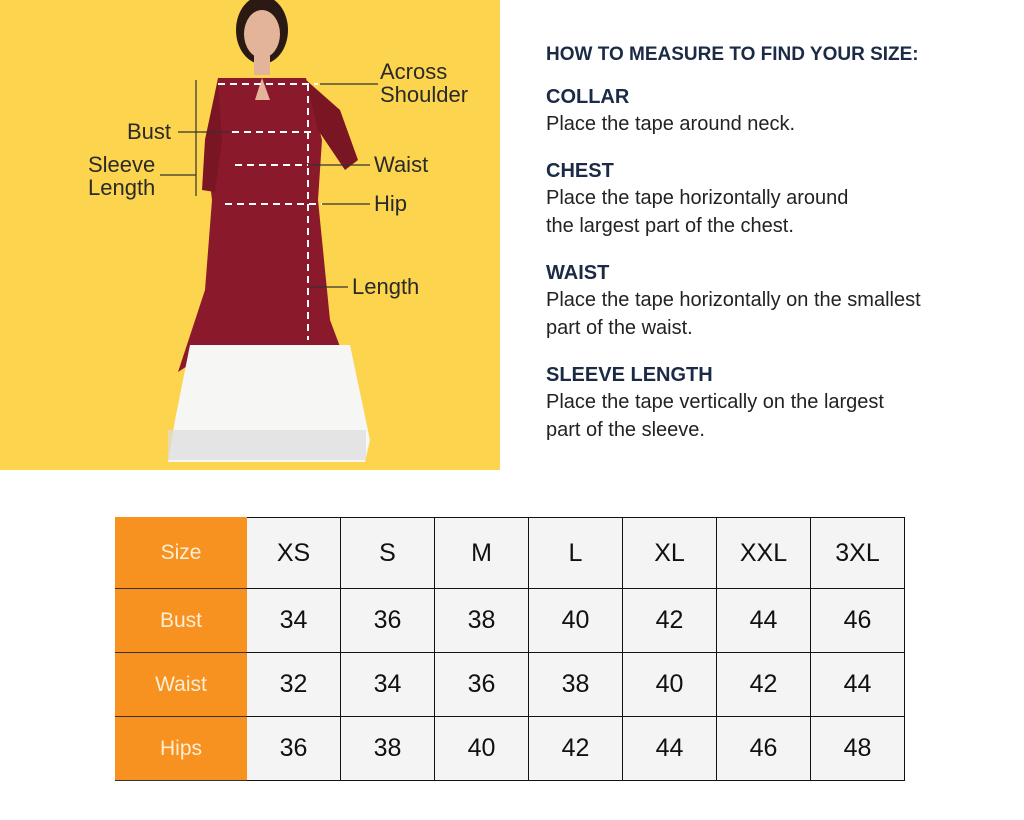 The height and width of the screenshot is (820, 1024). Describe the element at coordinates (391, 203) in the screenshot. I see `hip-label: Hip` at that location.